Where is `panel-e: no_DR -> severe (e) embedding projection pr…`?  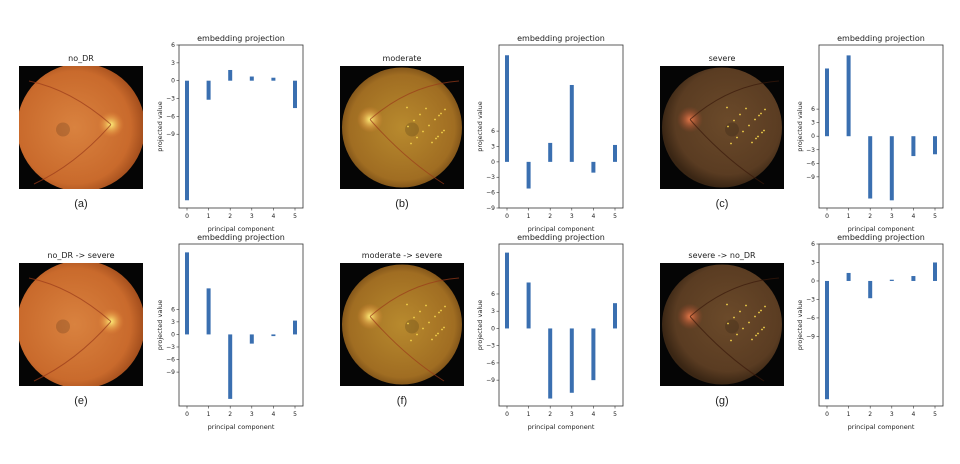 panel-e: no_DR -> severe (e) embedding projection pr… is located at coordinates (161, 332).